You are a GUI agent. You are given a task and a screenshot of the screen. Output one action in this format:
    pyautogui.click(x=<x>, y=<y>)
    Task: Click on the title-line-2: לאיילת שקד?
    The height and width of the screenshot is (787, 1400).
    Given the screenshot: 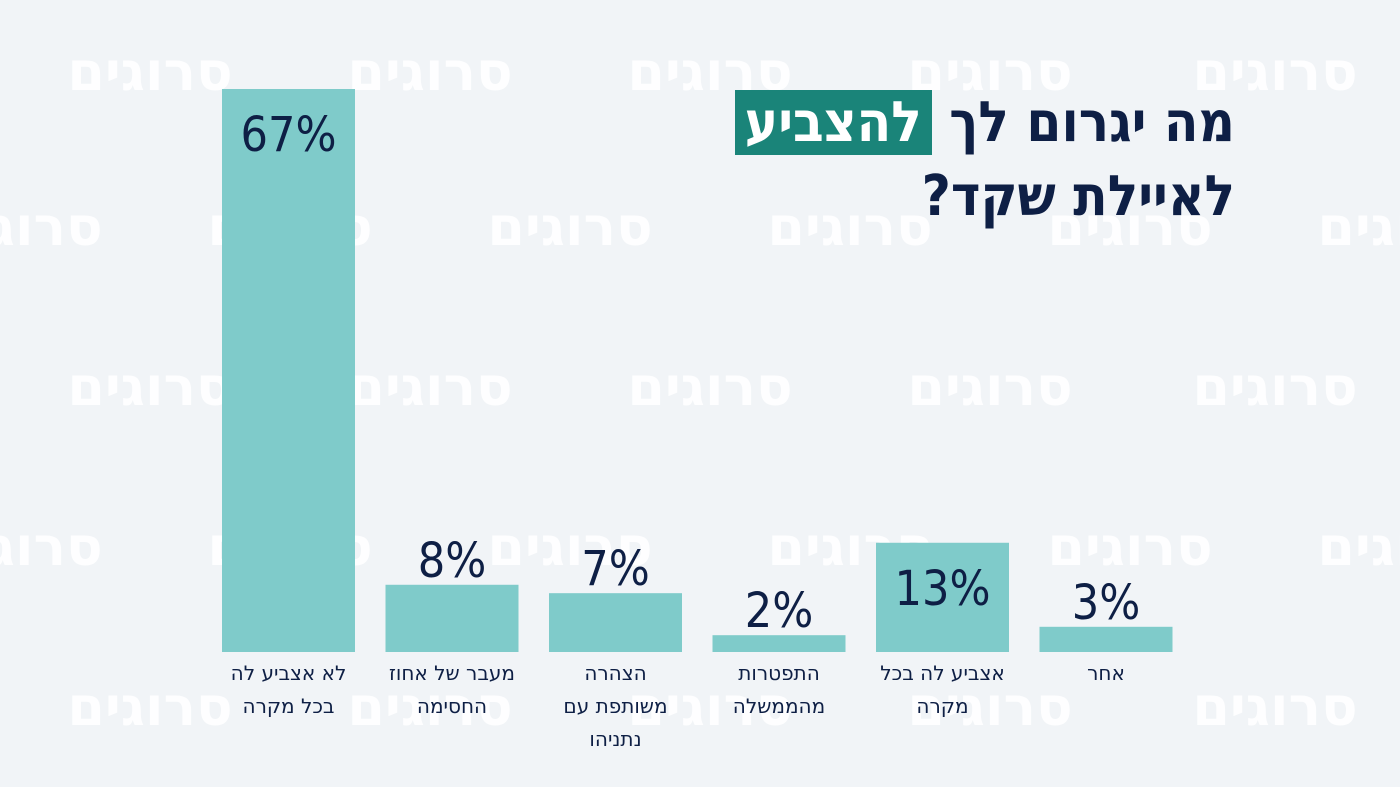 What is the action you would take?
    pyautogui.click(x=1078, y=196)
    